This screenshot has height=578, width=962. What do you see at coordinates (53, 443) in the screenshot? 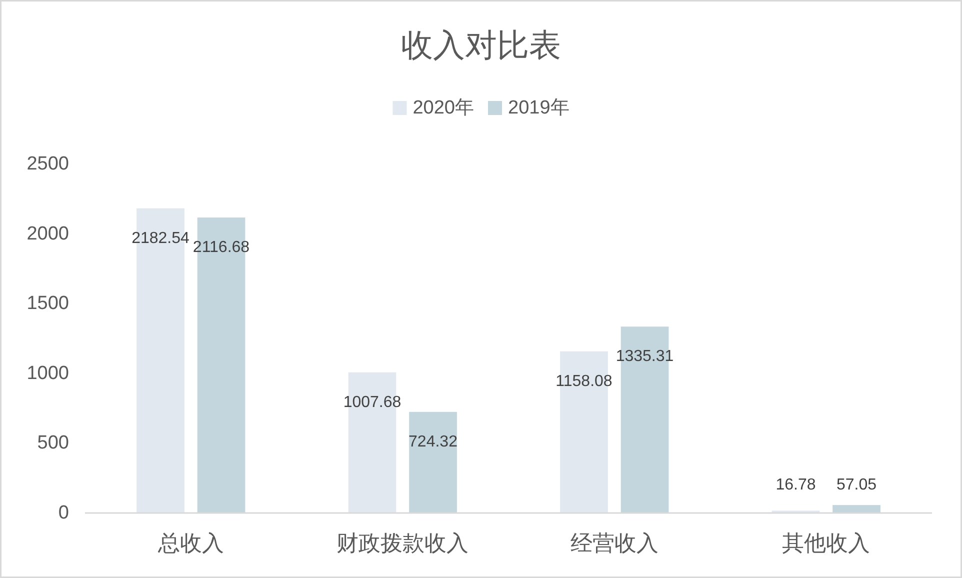
I see `y-tick-label: 500` at bounding box center [53, 443].